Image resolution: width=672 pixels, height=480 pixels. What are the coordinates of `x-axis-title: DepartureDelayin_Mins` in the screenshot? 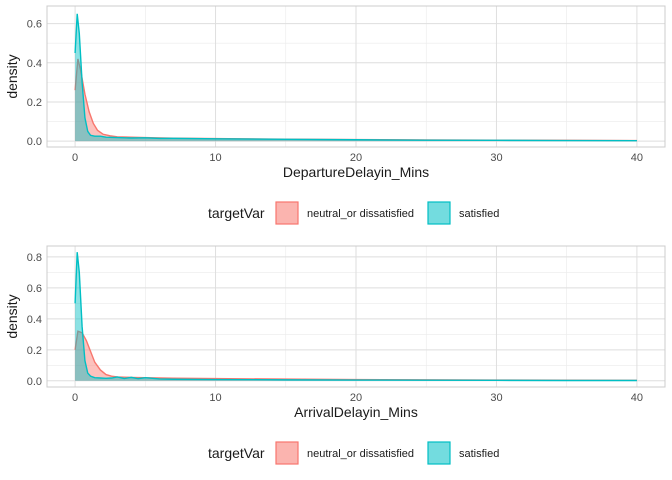 It's located at (356, 172).